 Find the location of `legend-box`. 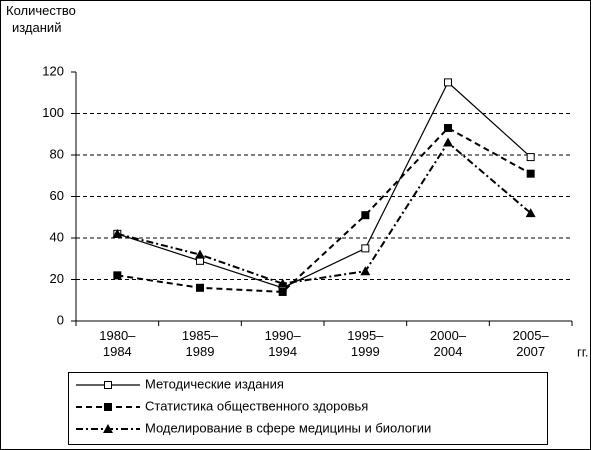

legend-box is located at coordinates (308, 408).